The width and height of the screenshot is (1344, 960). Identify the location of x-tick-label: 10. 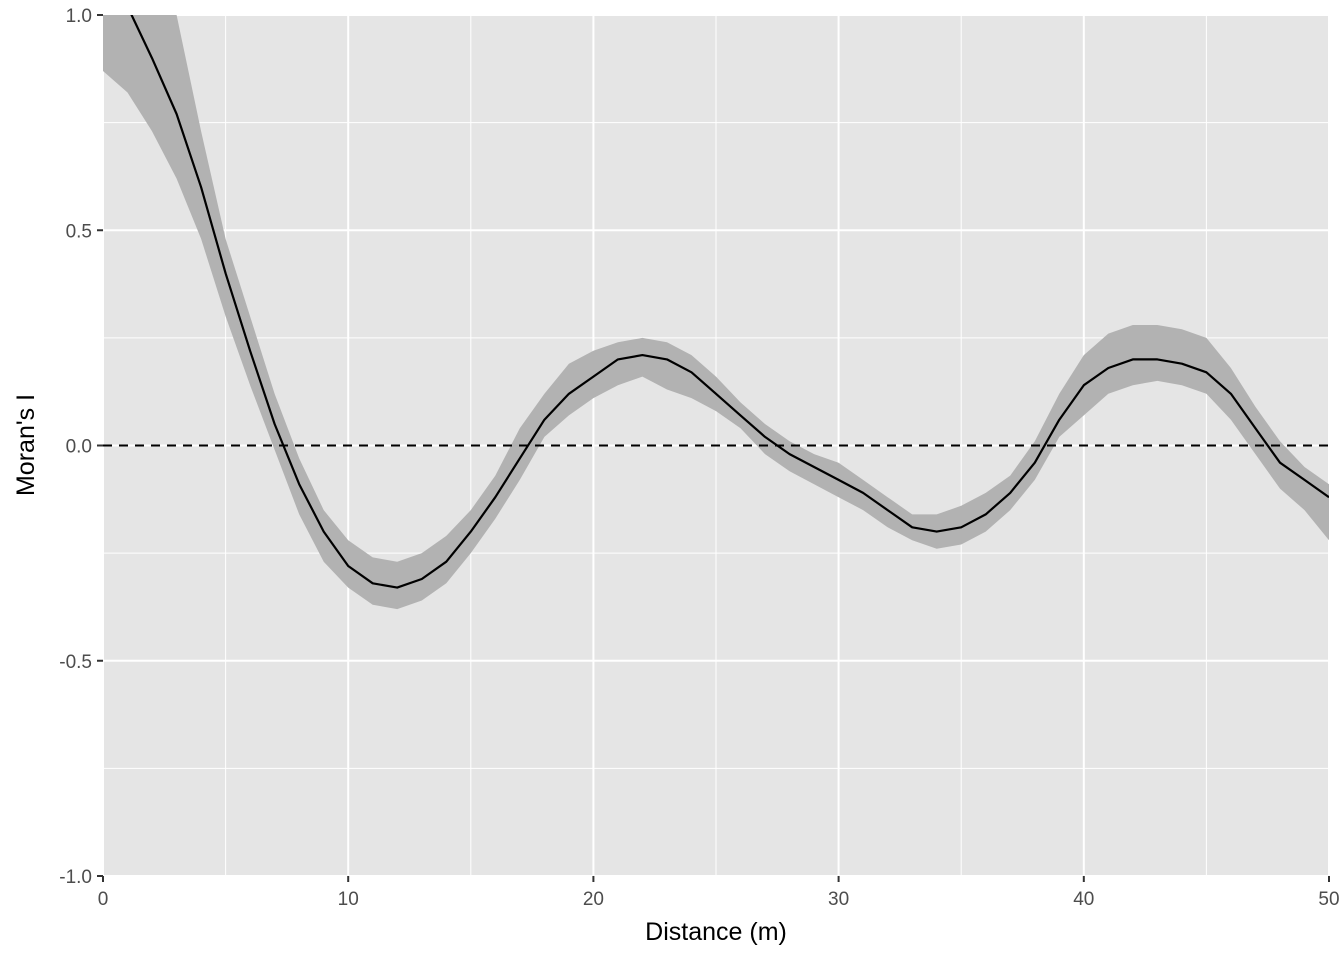
(348, 899).